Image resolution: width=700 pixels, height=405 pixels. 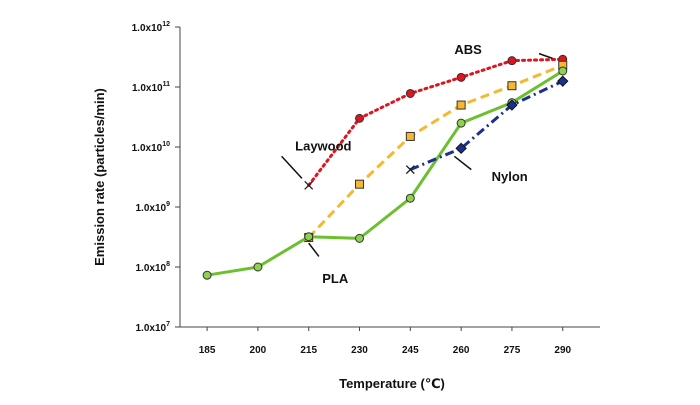 What do you see at coordinates (151, 147) in the screenshot?
I see `y-tick-label: 1.0x10¹⁰` at bounding box center [151, 147].